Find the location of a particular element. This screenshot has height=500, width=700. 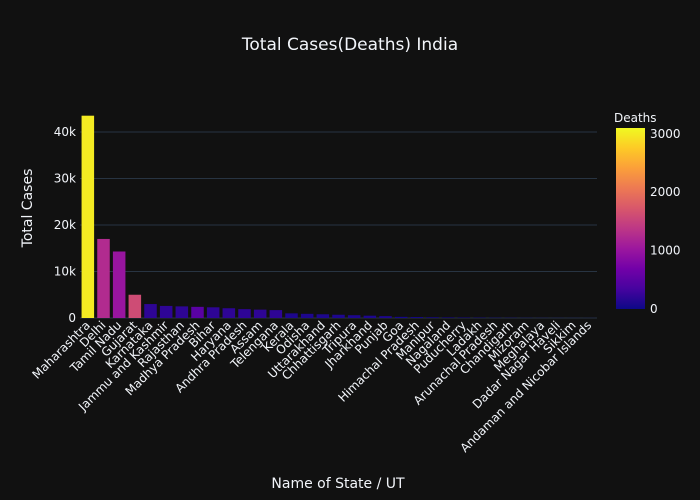

y-tick-label: 30k is located at coordinates (65, 178).